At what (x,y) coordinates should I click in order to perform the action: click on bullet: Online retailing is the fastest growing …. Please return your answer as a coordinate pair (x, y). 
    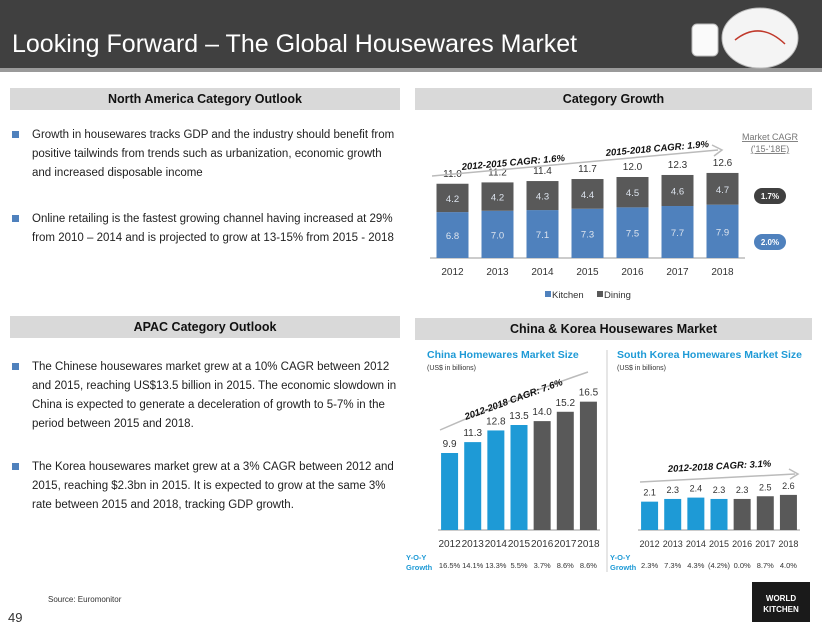
    Looking at the image, I should click on (206, 229).